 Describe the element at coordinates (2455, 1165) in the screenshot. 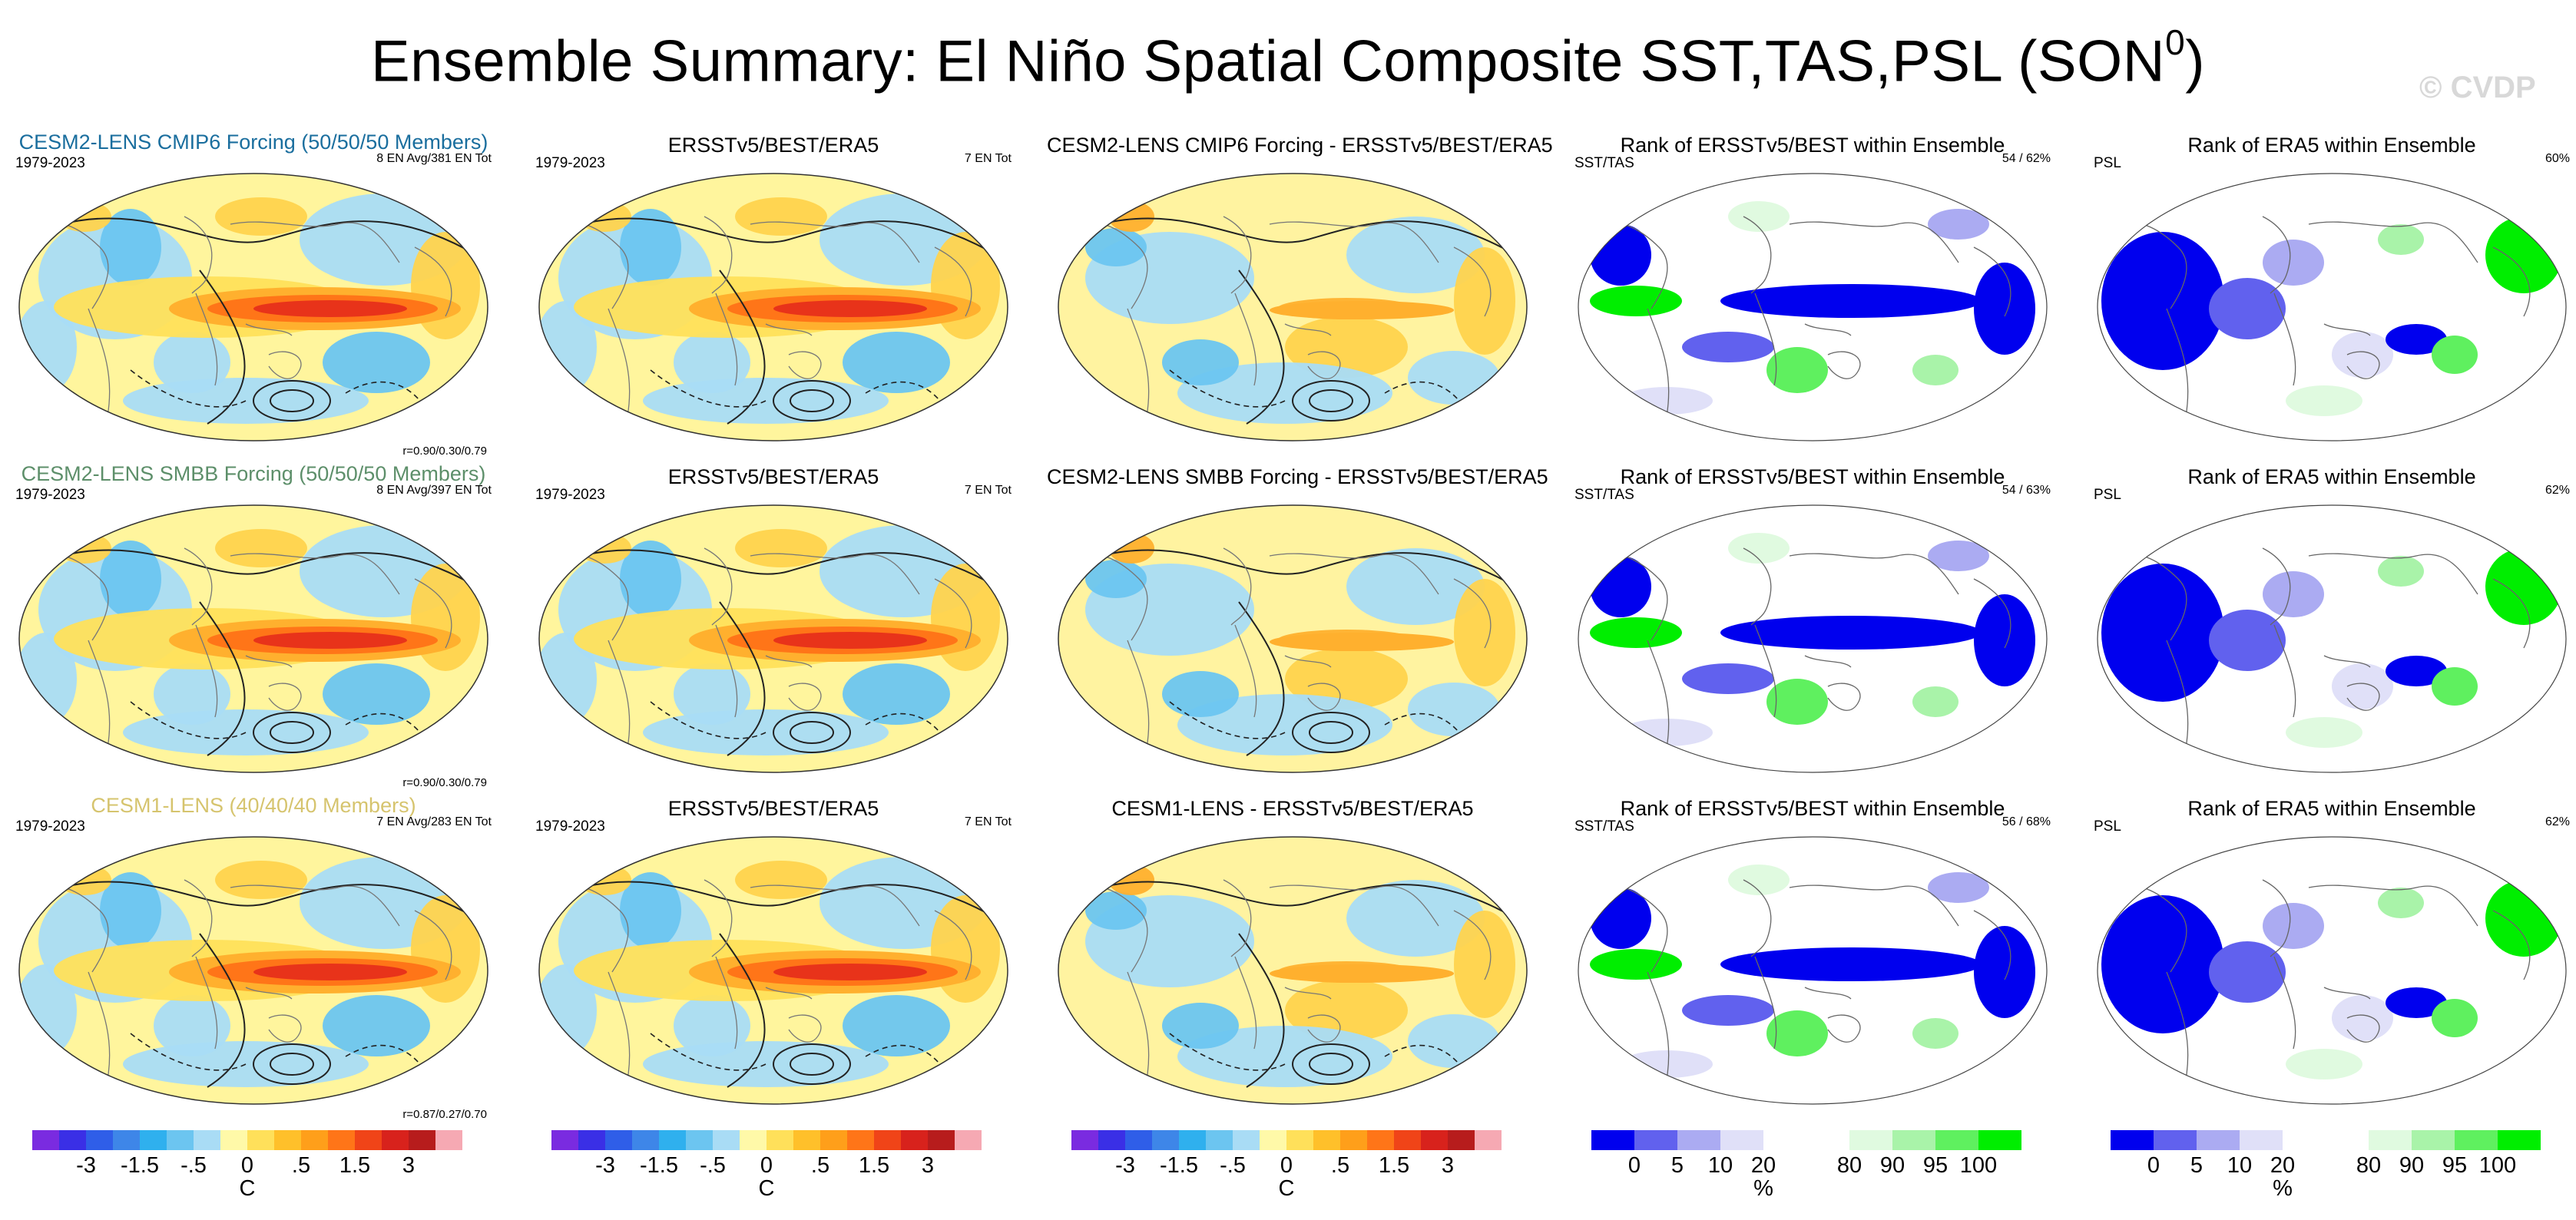

I see `colorbar-tick-label: 95` at that location.